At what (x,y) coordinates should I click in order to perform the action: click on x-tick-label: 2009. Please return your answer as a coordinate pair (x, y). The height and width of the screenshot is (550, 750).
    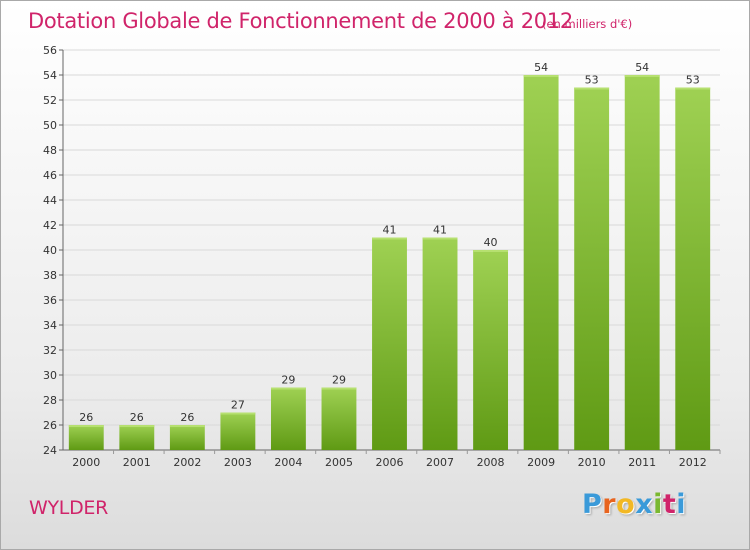
    Looking at the image, I should click on (541, 462).